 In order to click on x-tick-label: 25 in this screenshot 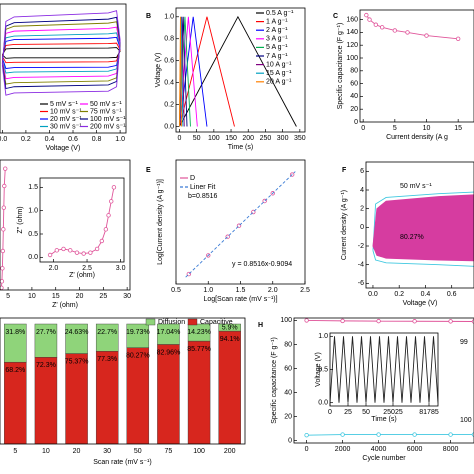, I will do `click(348, 412)`.